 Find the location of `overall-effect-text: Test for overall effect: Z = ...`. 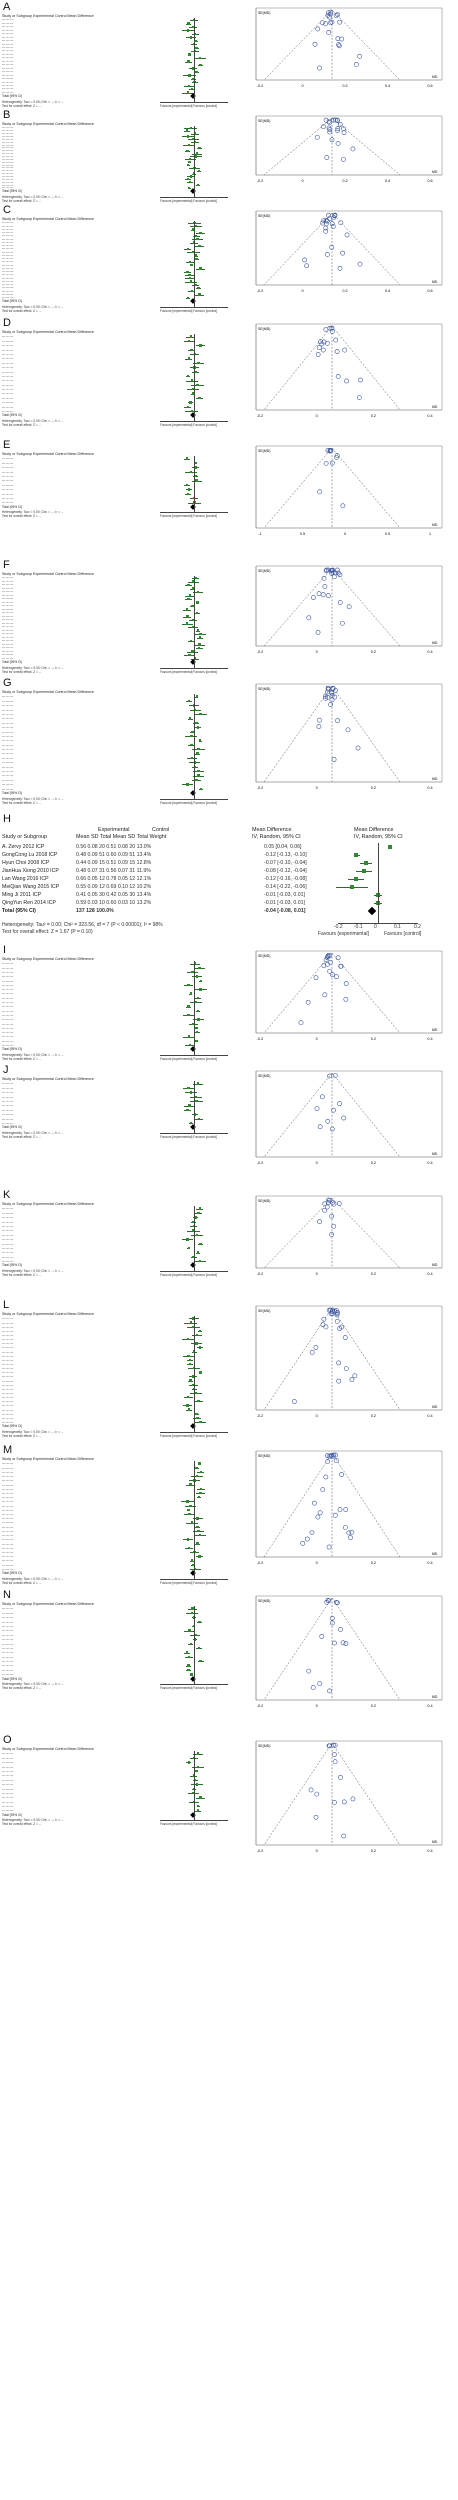

overall-effect-text: Test for overall effect: Z = ... is located at coordinates (22, 1582).